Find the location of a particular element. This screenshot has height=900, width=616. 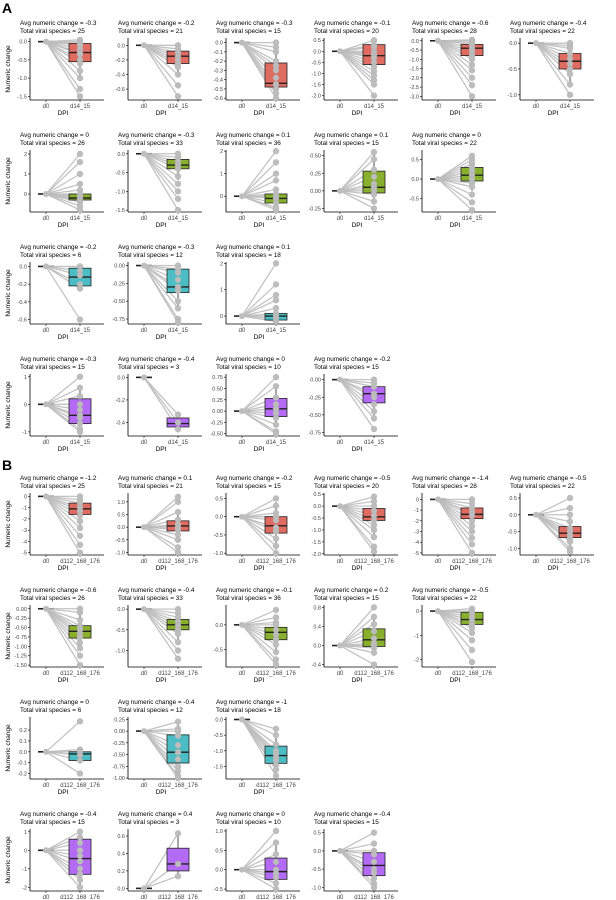

y-tick-label: -3 is located at coordinates (416, 532).